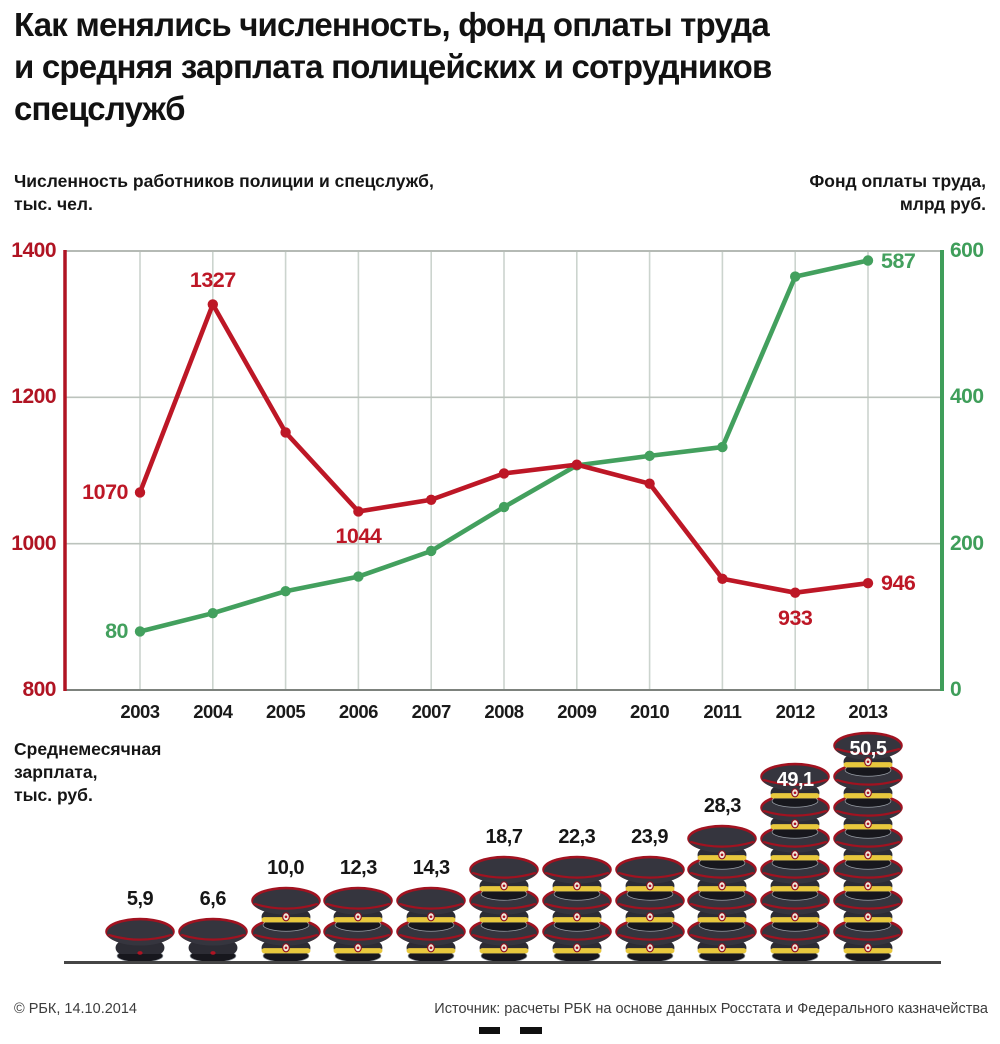 Image resolution: width=1000 pixels, height=1044 pixels. Describe the element at coordinates (504, 837) in the screenshot. I see `salary-value-label: 18,7` at that location.